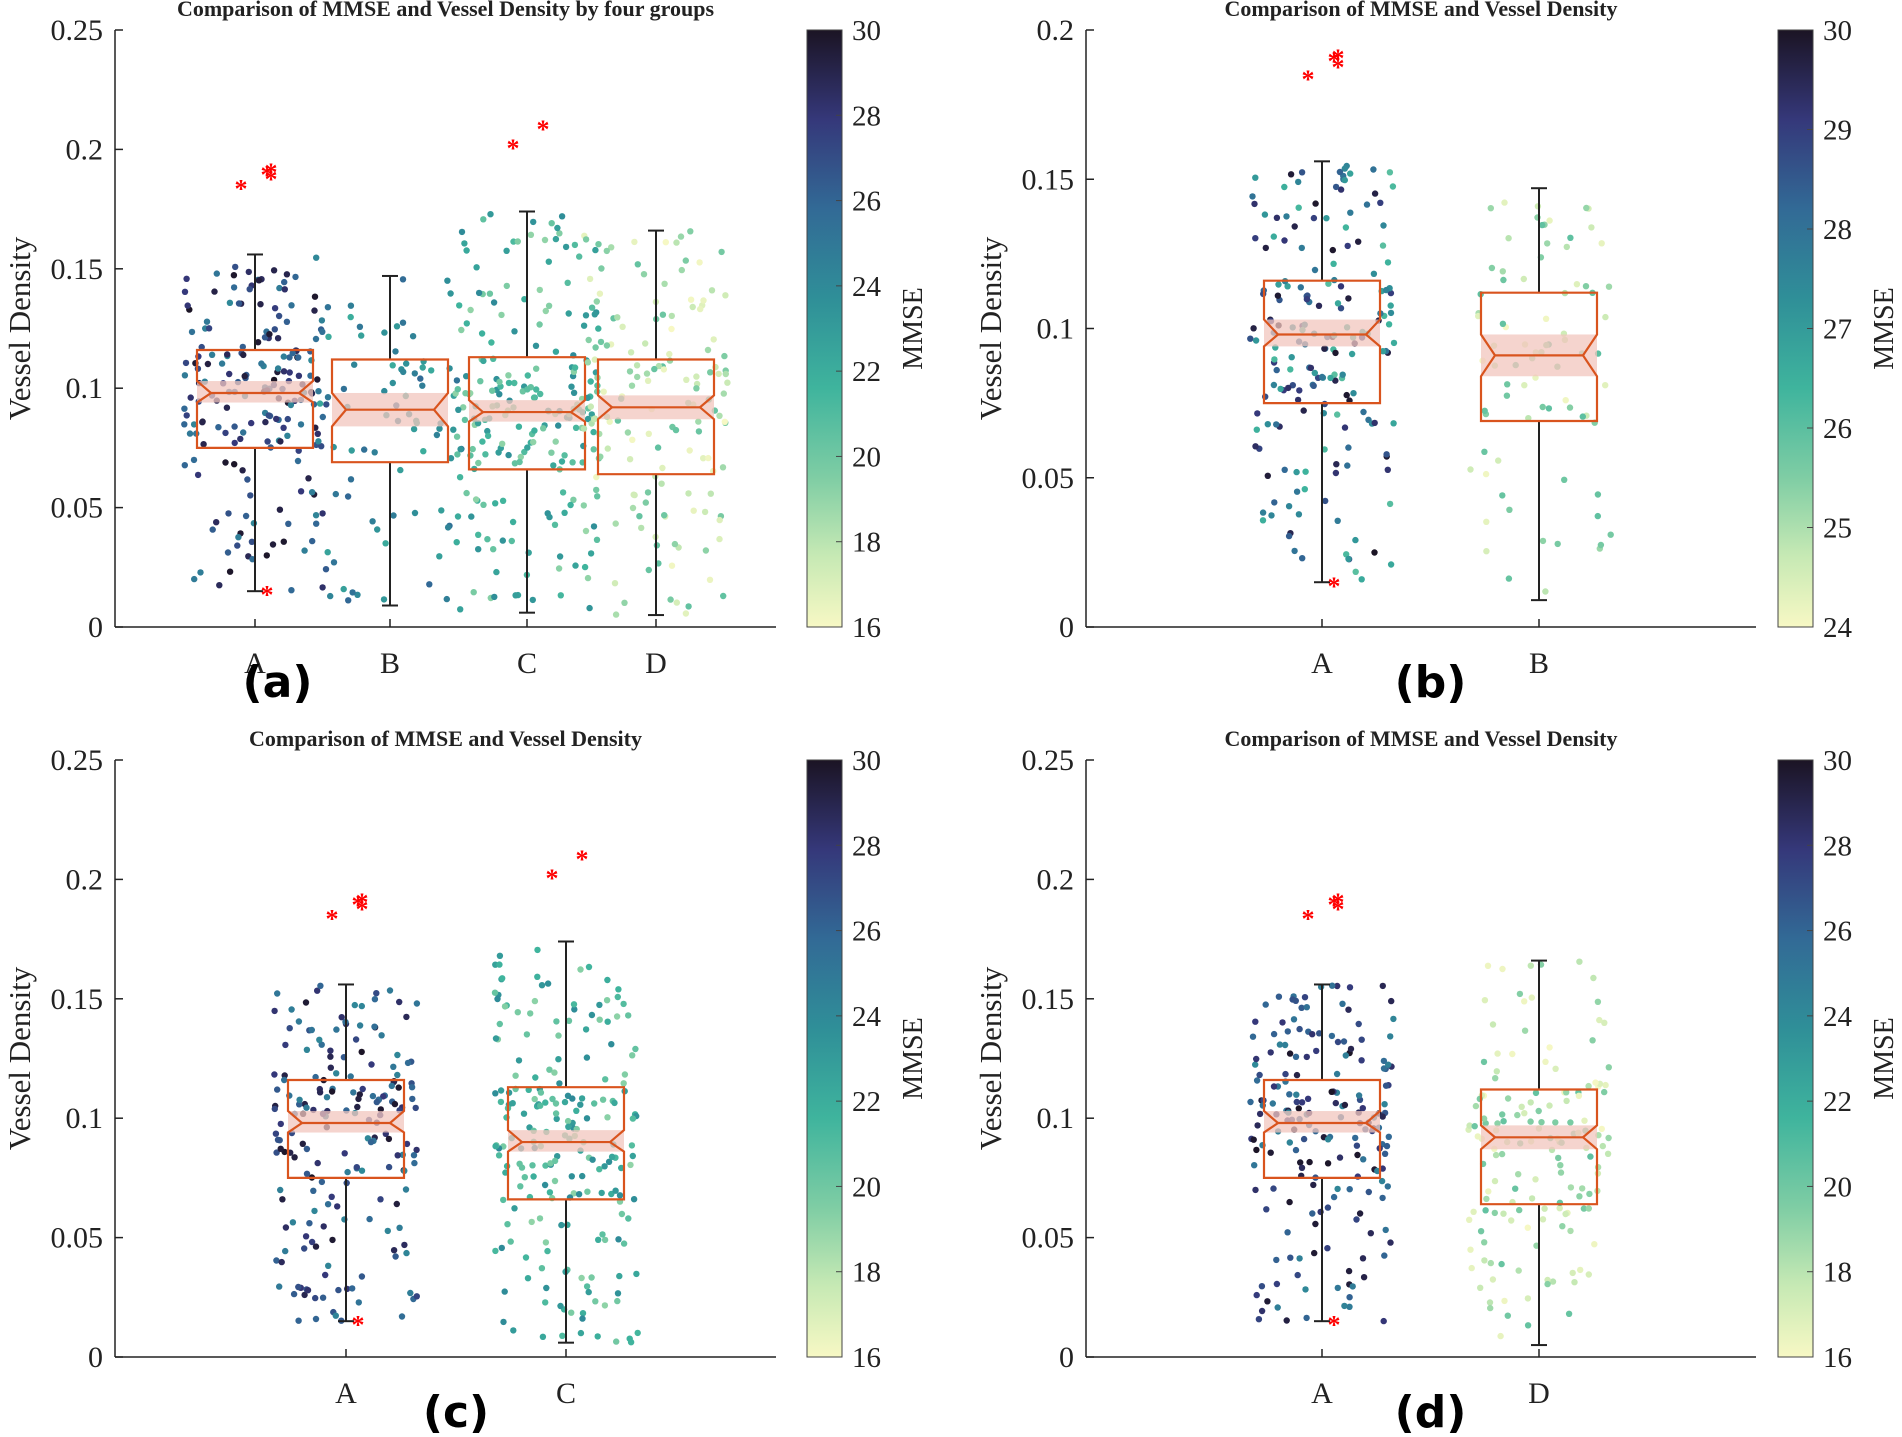 The width and height of the screenshot is (1902, 1437). I want to click on colorbar-label: MMSE, so click(913, 1058).